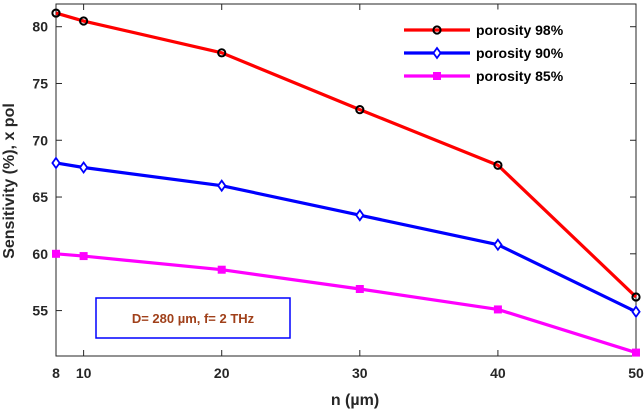  I want to click on annotation-box: D= 280 µm, f= 2 THz, so click(193, 318).